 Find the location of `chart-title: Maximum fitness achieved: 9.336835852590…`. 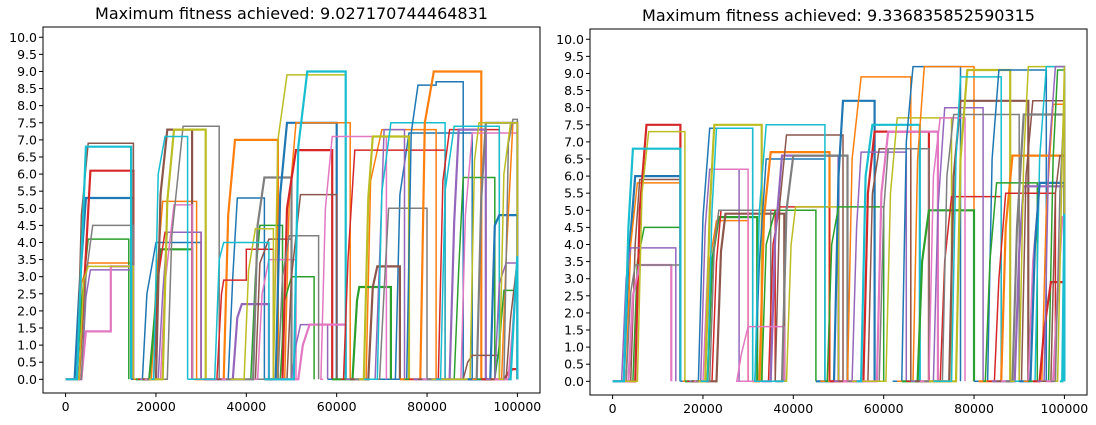

chart-title: Maximum fitness achieved: 9.336835852590… is located at coordinates (838, 15).